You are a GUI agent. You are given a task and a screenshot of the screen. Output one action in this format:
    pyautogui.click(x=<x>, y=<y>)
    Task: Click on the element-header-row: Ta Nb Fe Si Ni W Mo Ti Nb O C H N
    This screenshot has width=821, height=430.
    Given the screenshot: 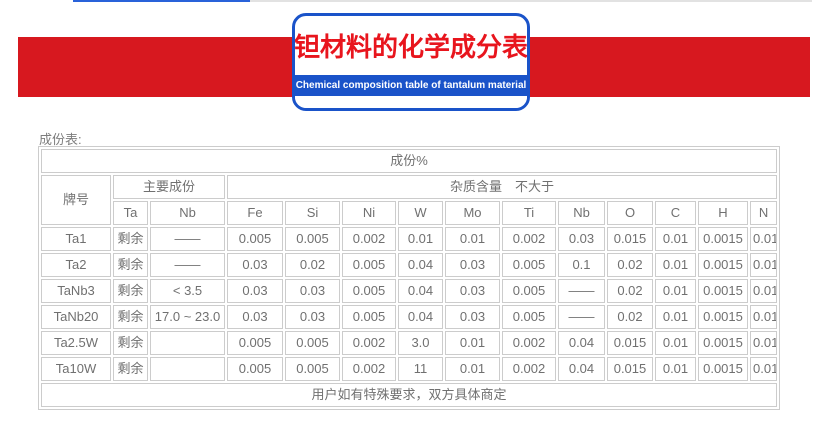 What is the action you would take?
    pyautogui.click(x=409, y=213)
    